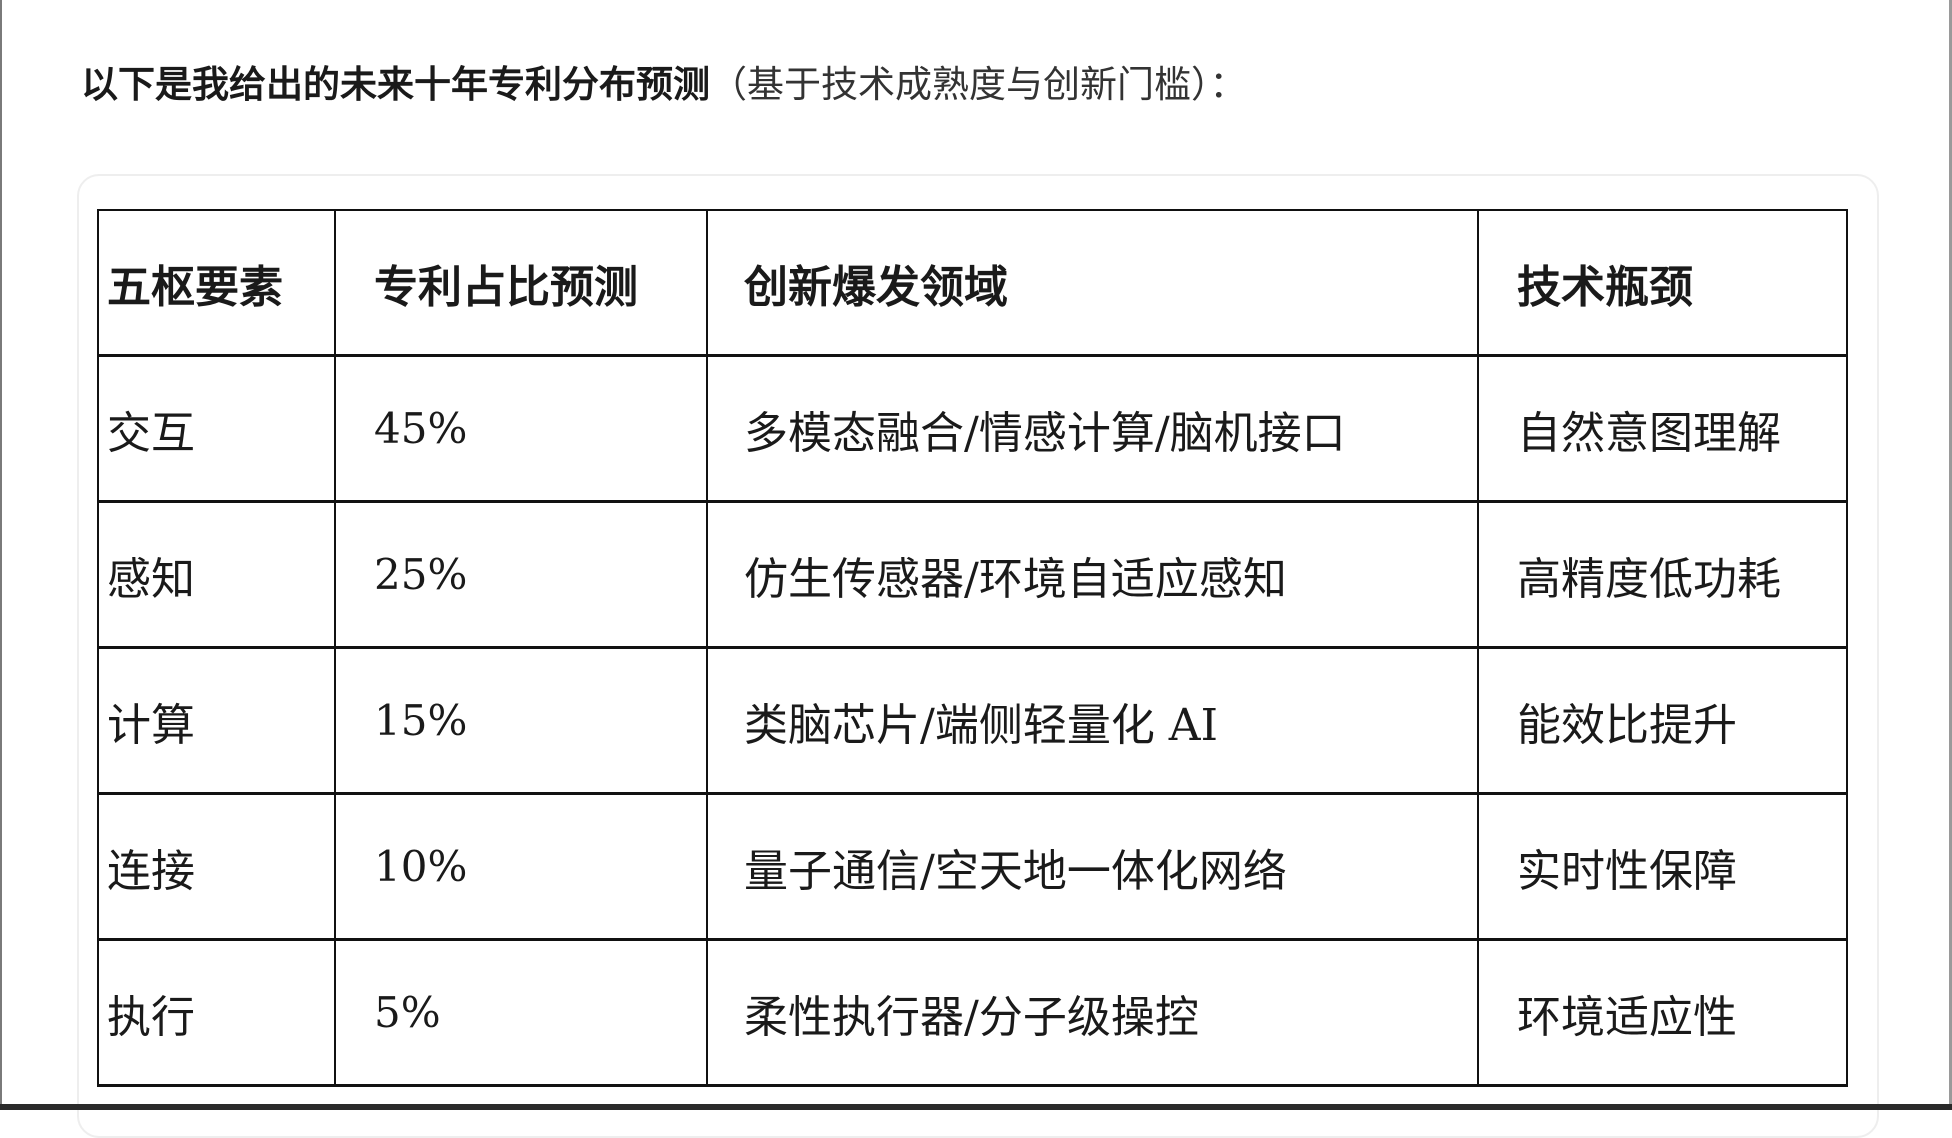 This screenshot has height=1138, width=1952. I want to click on cell-share: 10%, so click(521, 866).